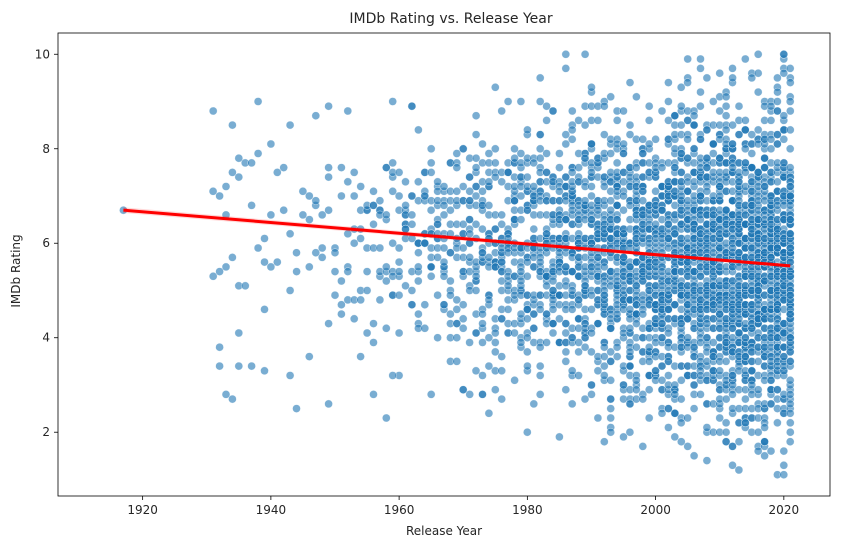  I want to click on x-tick-label: 1960, so click(399, 510).